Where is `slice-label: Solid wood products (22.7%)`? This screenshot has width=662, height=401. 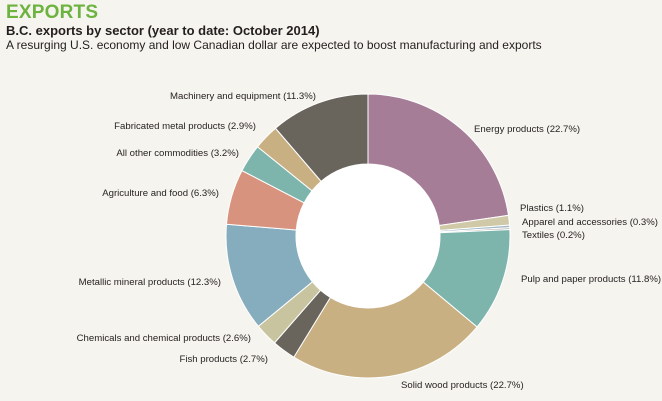 slice-label: Solid wood products (22.7%) is located at coordinates (462, 385).